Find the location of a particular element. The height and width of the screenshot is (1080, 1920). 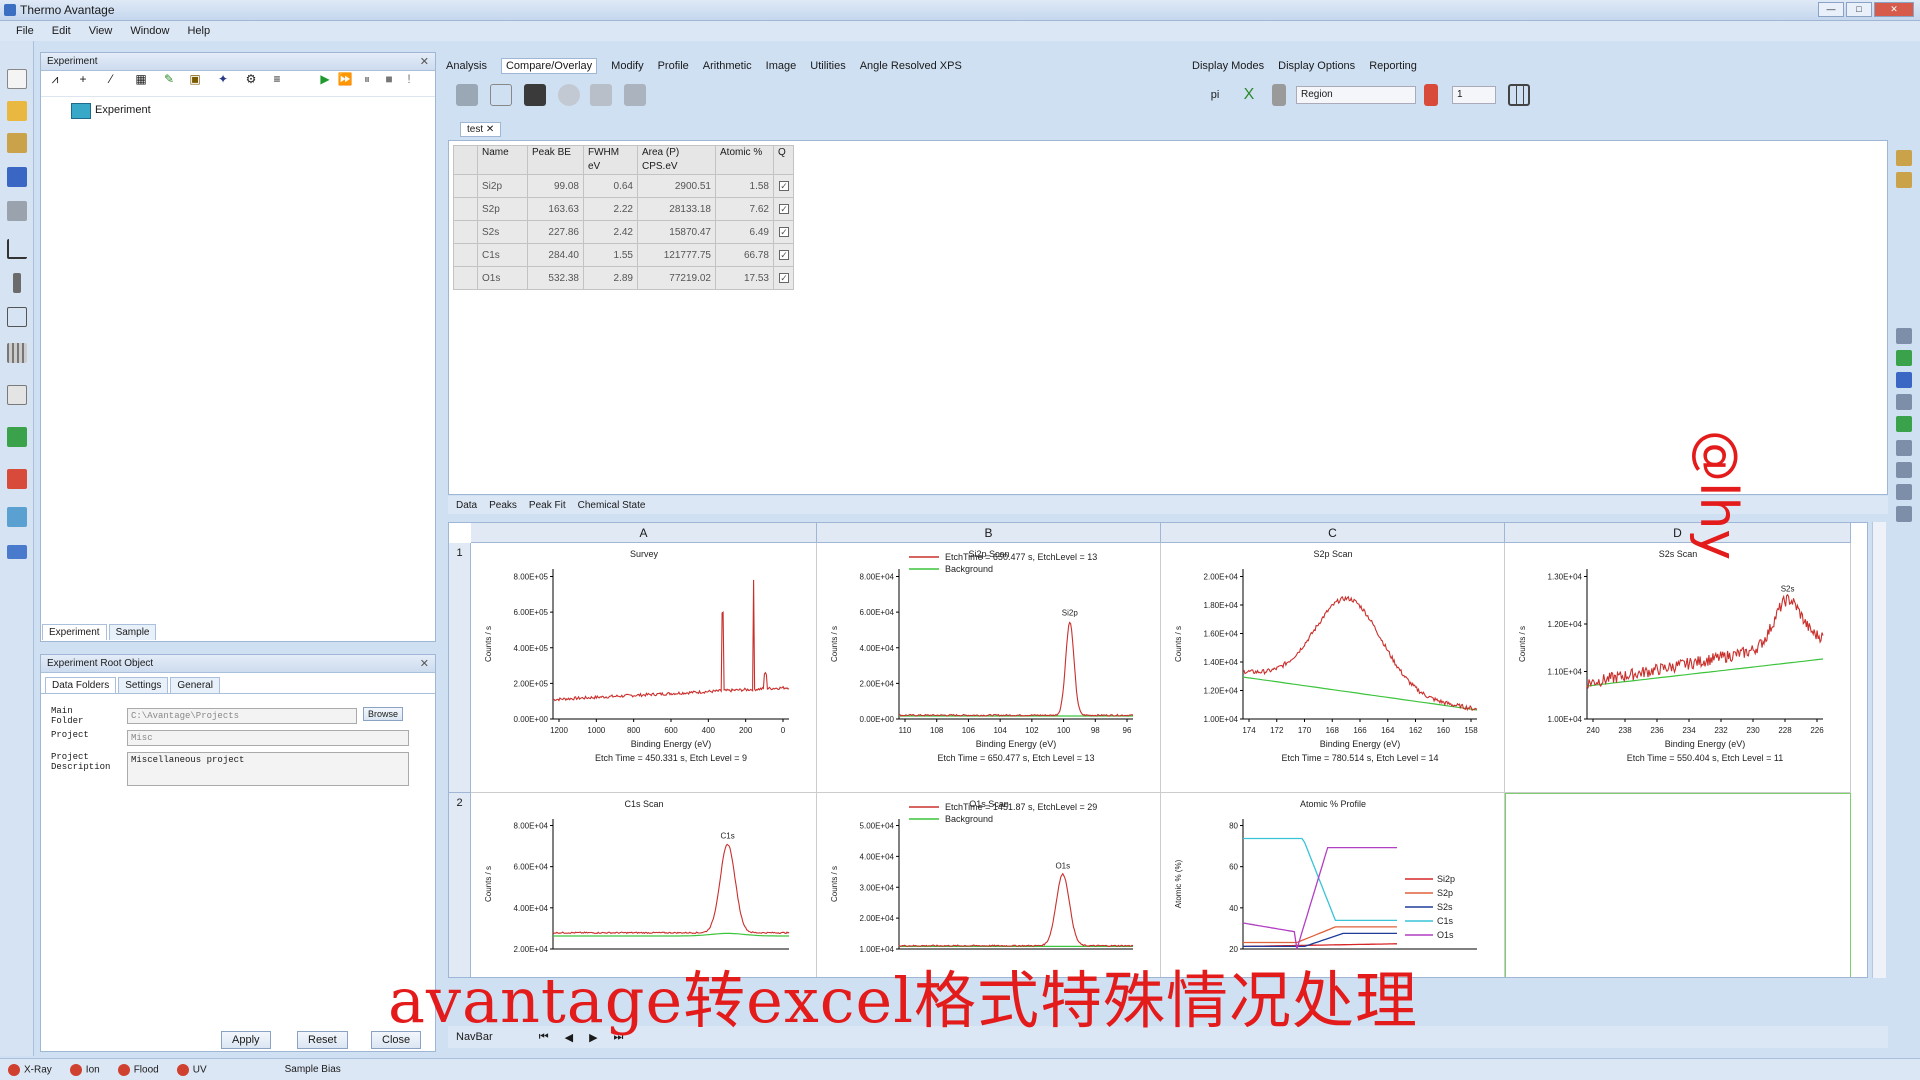

play-icon: ▶ is located at coordinates (325, 79).